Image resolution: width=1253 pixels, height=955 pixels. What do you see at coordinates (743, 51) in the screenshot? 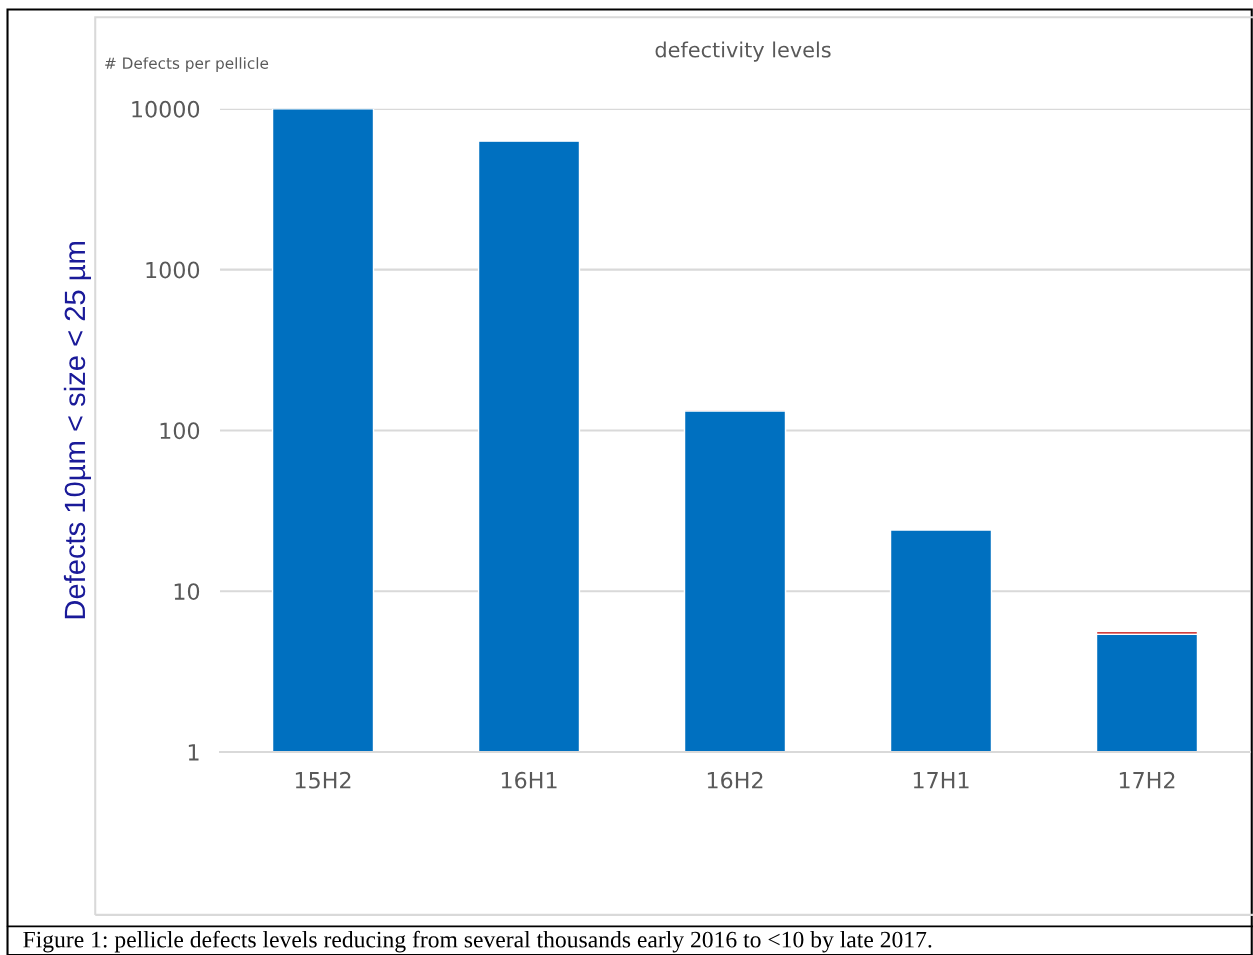
I see `chart-title: defectivity levels` at bounding box center [743, 51].